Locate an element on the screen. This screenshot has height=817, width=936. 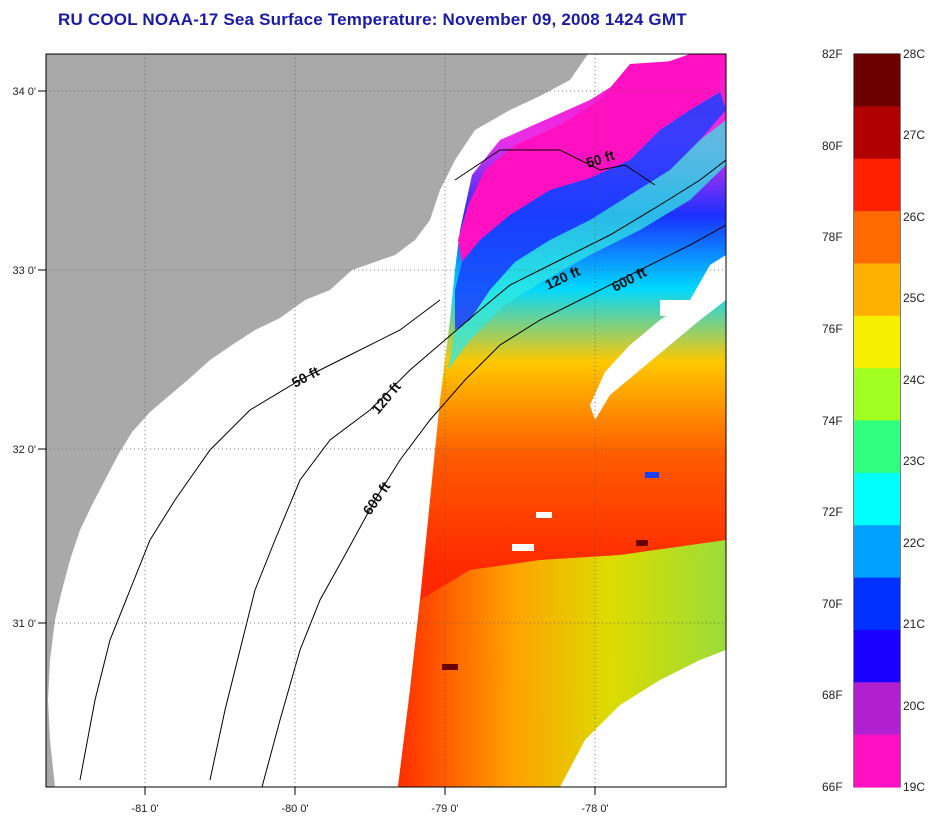
colorbar-f-label: 76F is located at coordinates (832, 328).